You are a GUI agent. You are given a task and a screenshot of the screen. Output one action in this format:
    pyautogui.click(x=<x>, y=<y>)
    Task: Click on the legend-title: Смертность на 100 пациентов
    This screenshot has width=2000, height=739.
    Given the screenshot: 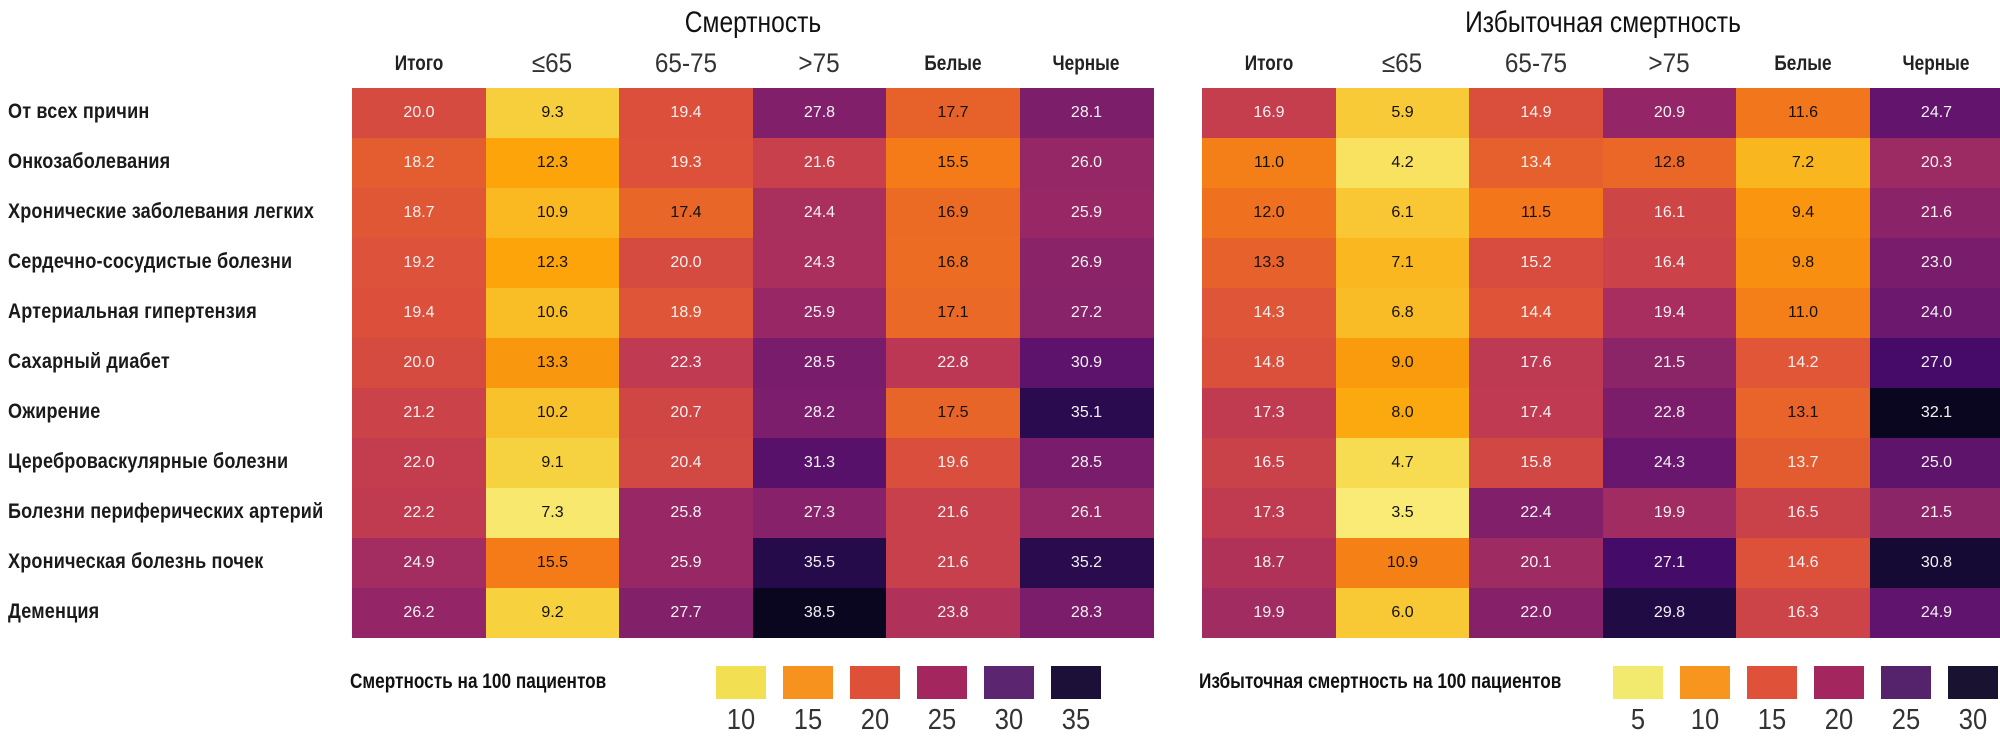 What is the action you would take?
    pyautogui.click(x=478, y=681)
    